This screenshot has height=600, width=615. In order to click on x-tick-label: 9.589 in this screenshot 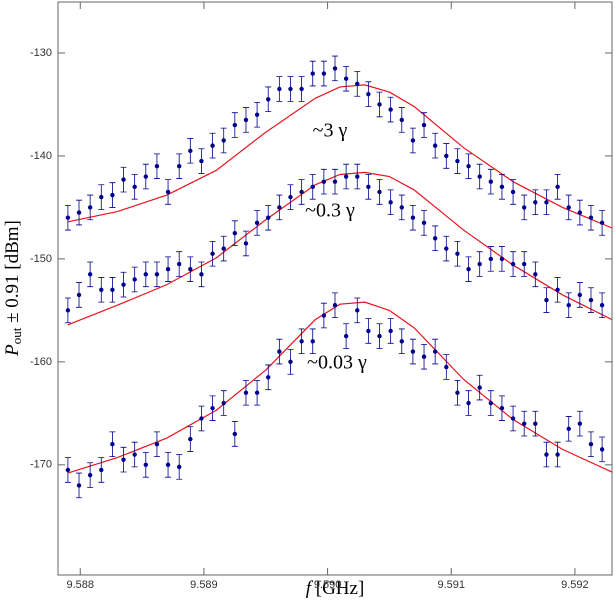, I will do `click(204, 585)`.